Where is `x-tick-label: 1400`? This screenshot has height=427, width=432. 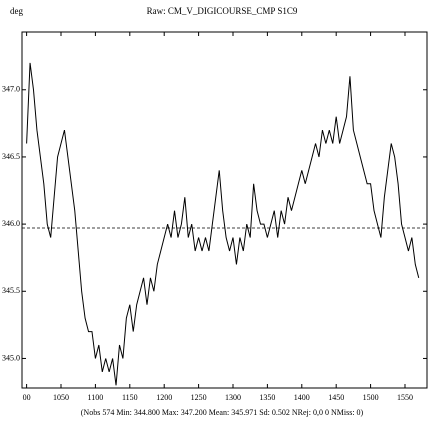
x-tick-label: 1400 is located at coordinates (302, 397).